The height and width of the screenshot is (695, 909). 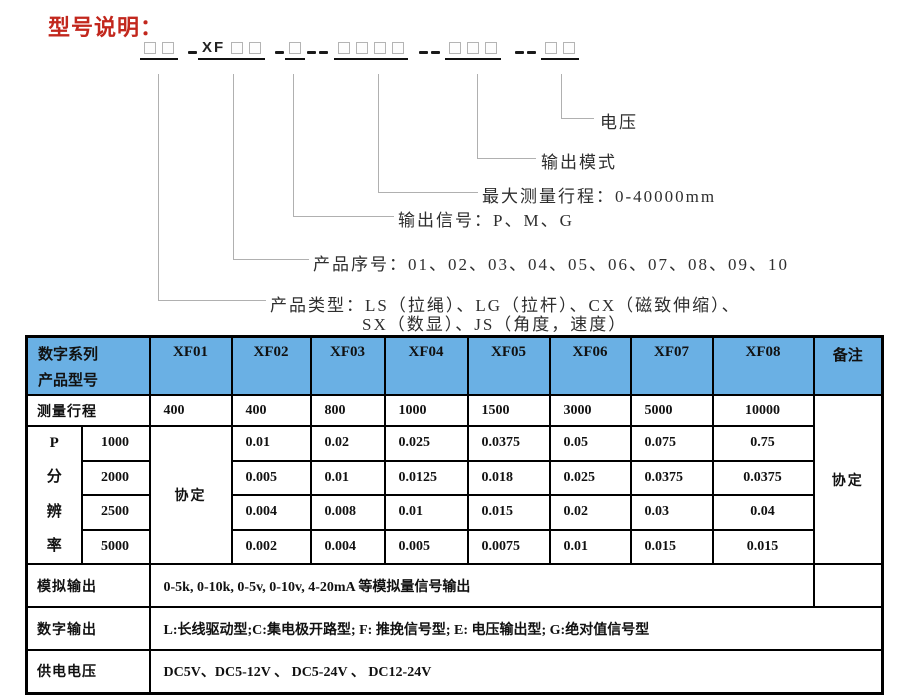 What do you see at coordinates (671, 410) in the screenshot?
I see `travel-xf07: 5000` at bounding box center [671, 410].